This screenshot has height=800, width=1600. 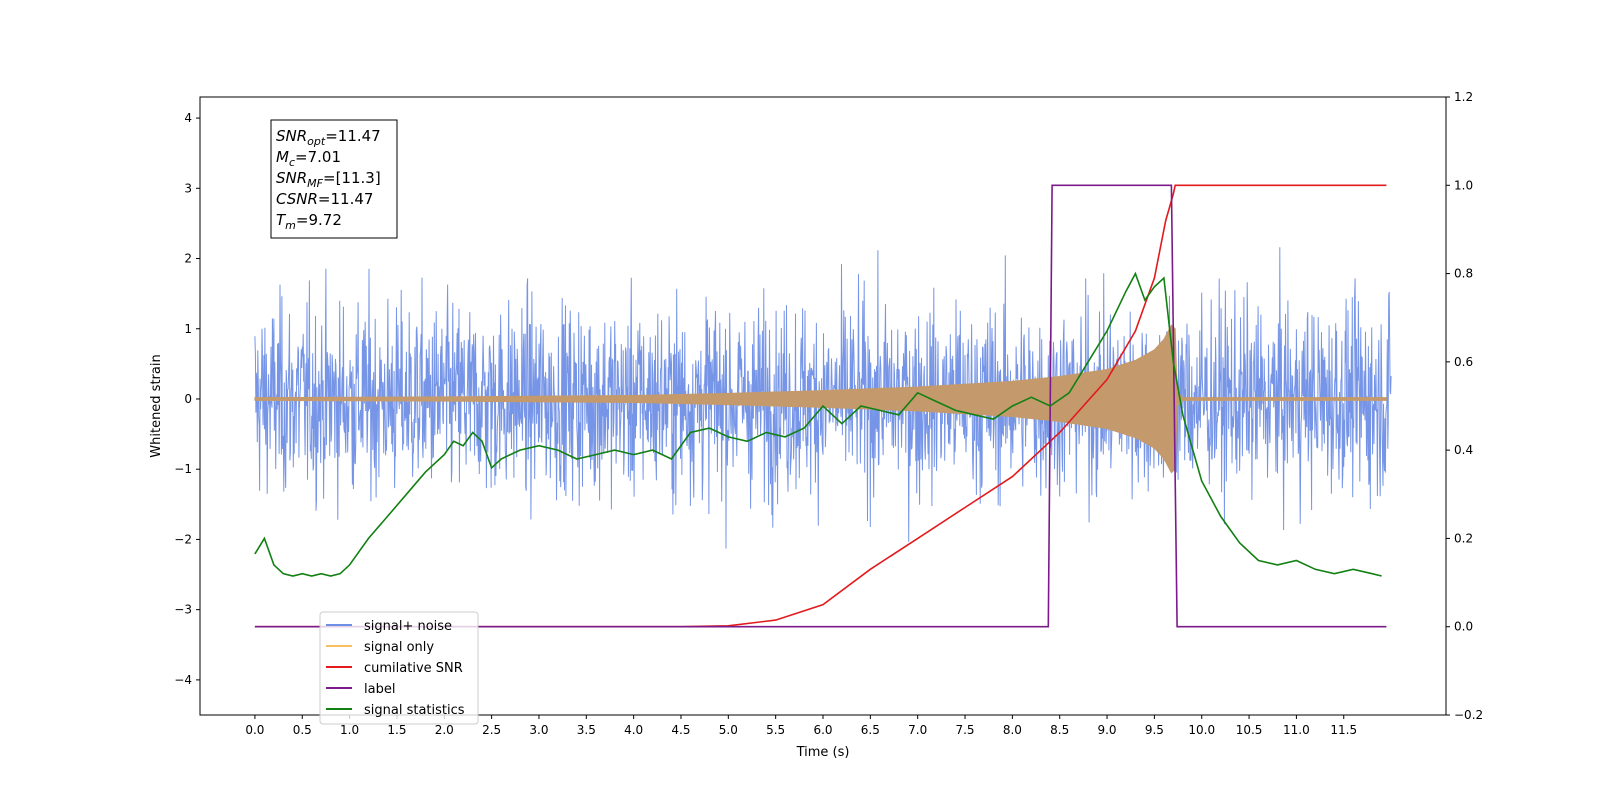 I want to click on annotation-line: CSNR=11.47, so click(x=324, y=199).